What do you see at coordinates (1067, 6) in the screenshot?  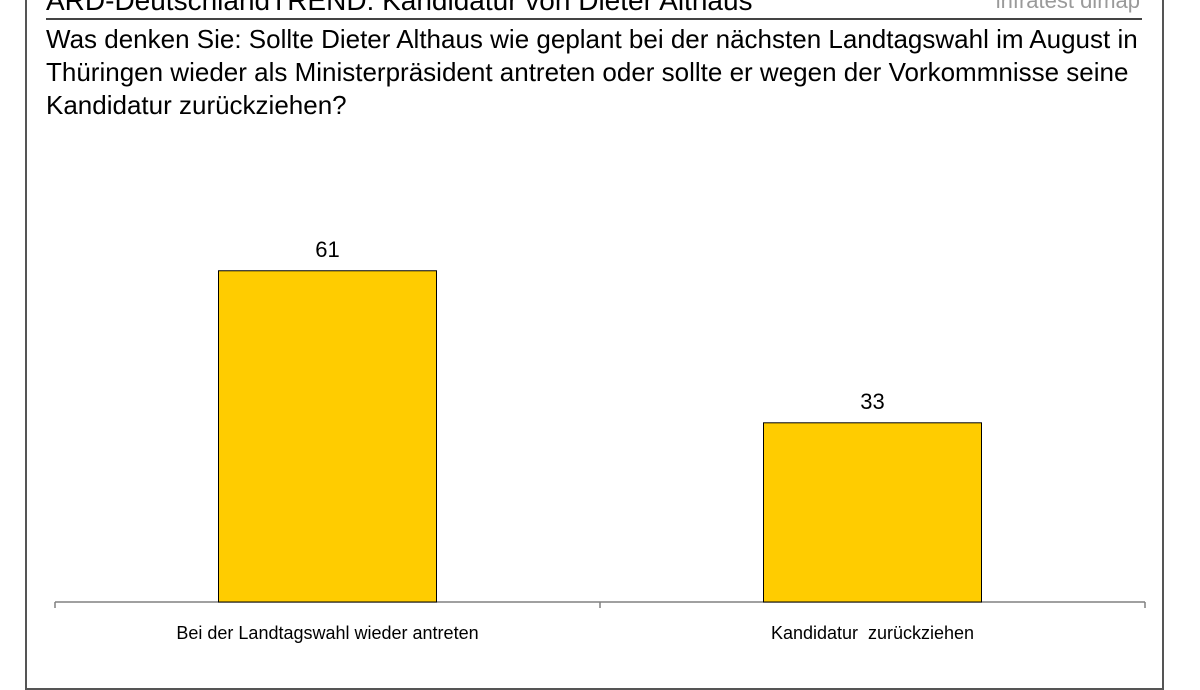 I see `brand-logo-text: infratest dimap` at bounding box center [1067, 6].